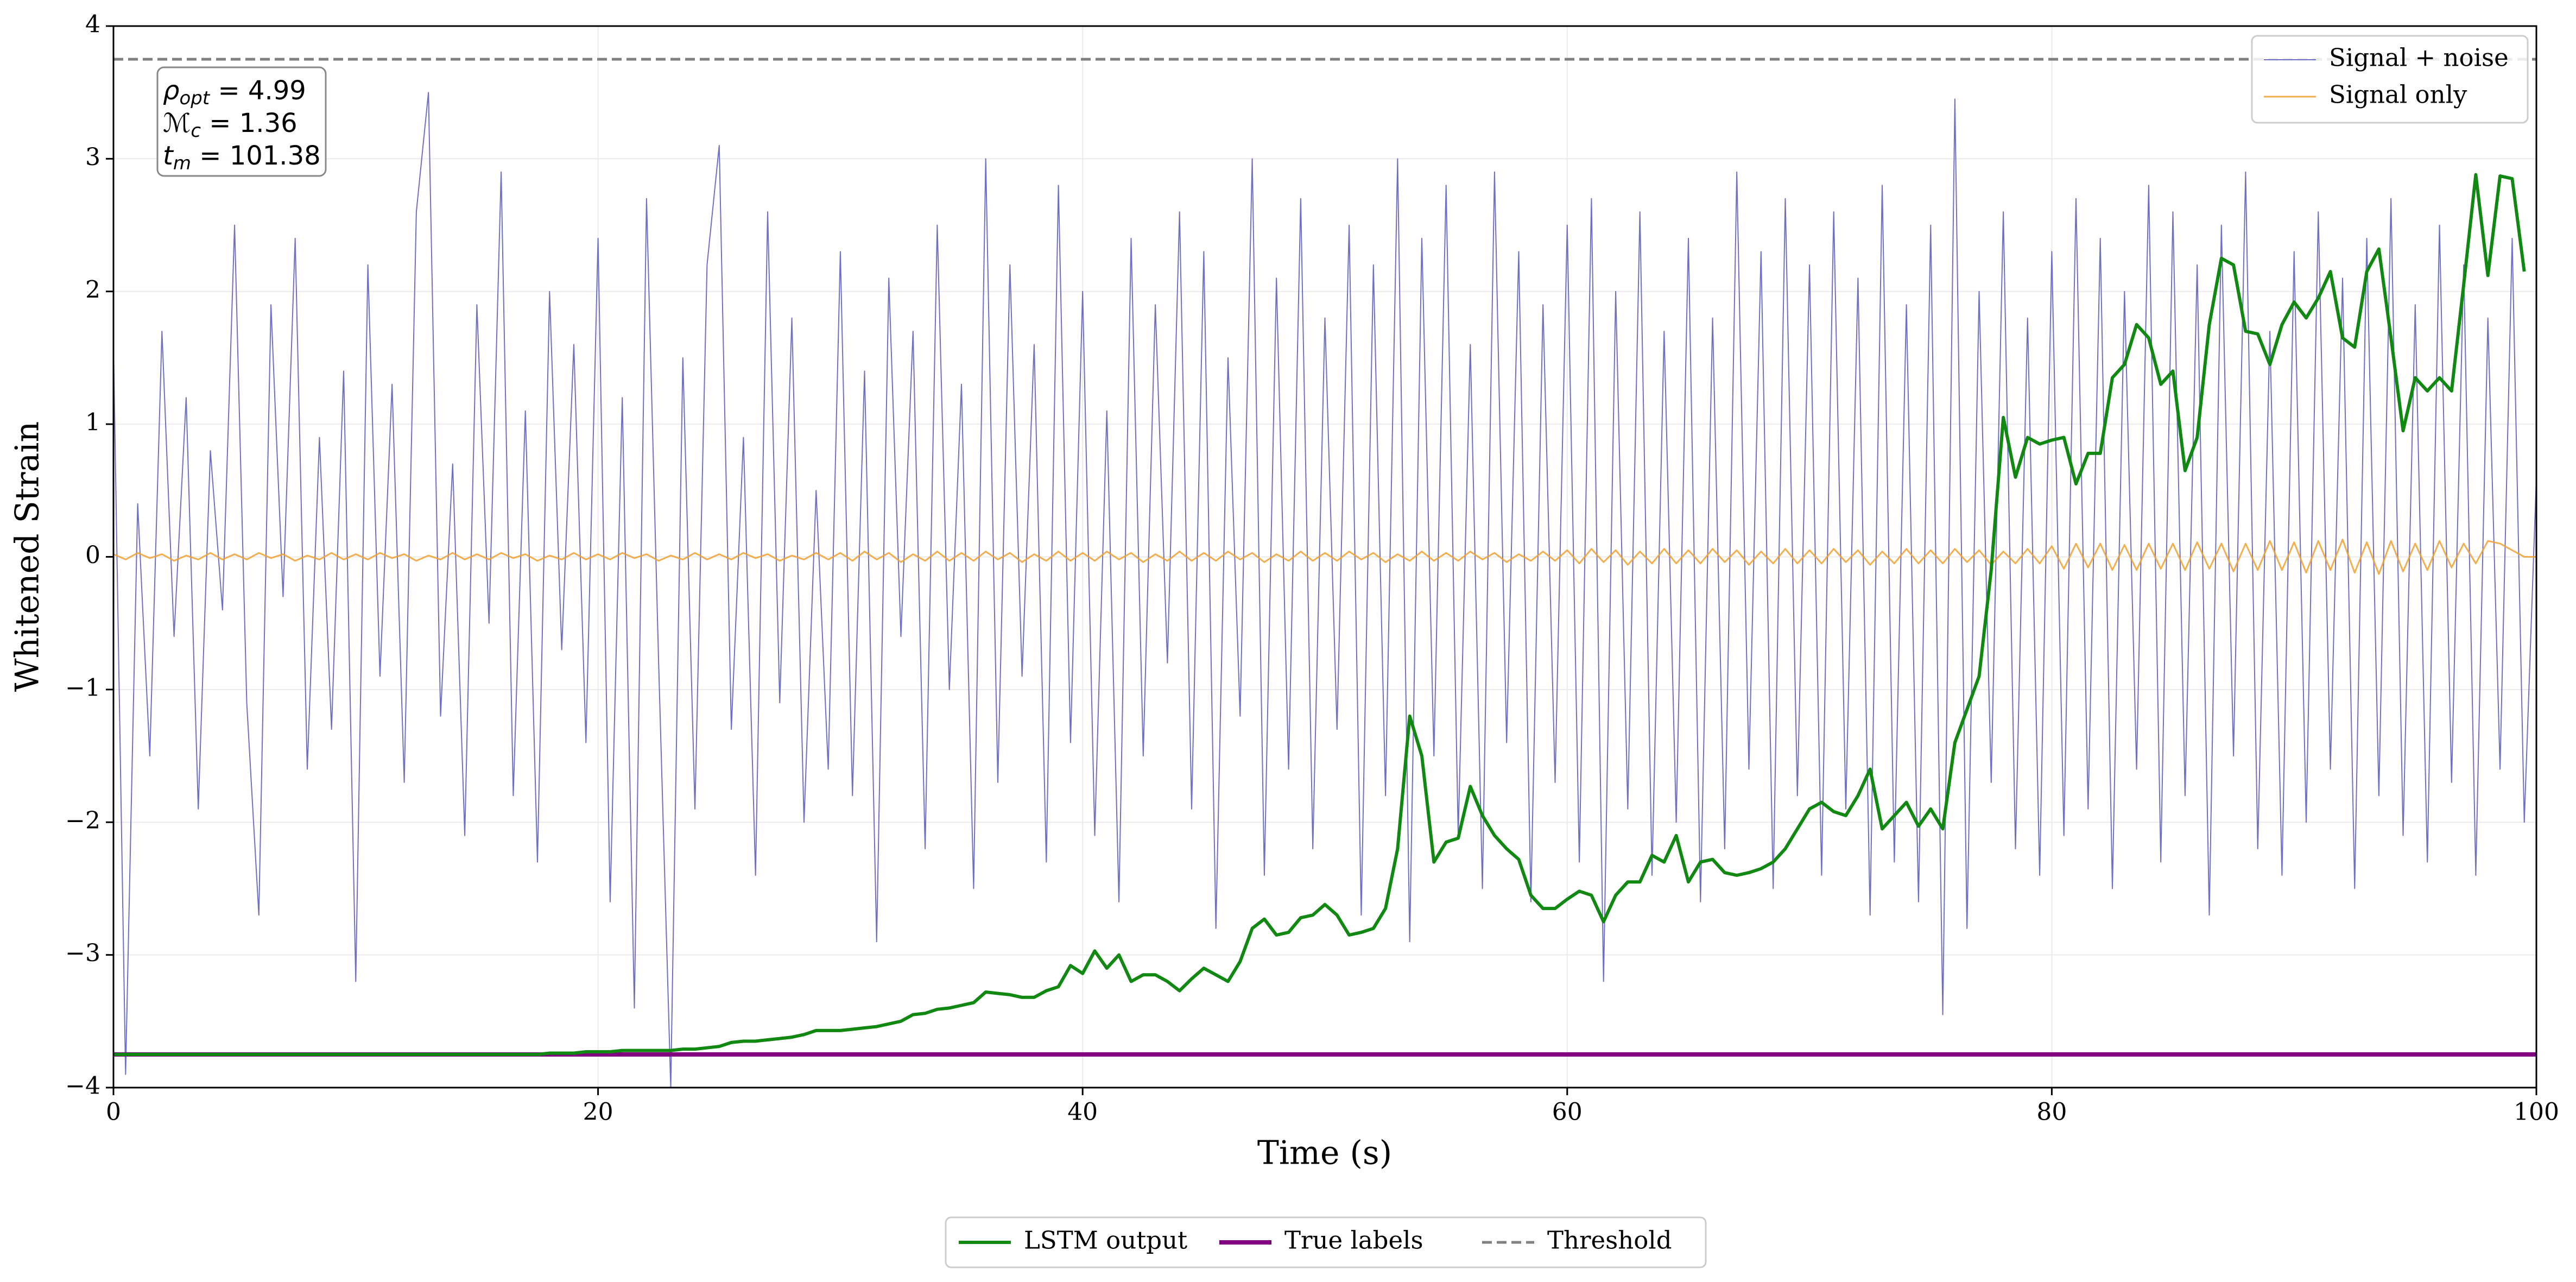 The image size is (2576, 1282). Describe the element at coordinates (92, 555) in the screenshot. I see `y-tick-label: 0` at that location.